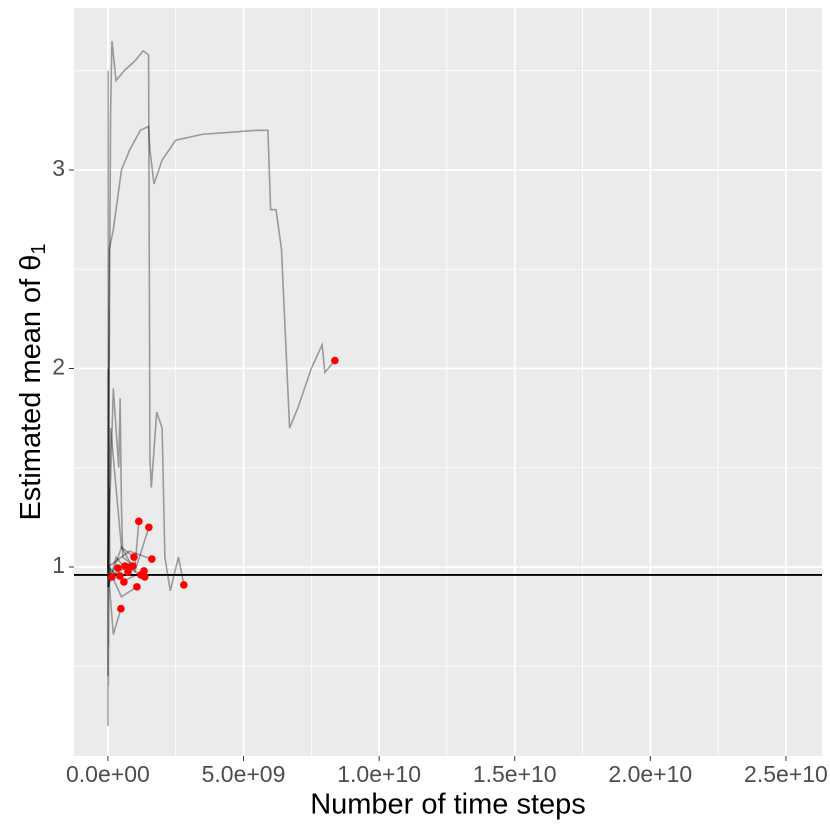  Describe the element at coordinates (379, 774) in the screenshot. I see `x-tick-label: 1.0e+10` at that location.